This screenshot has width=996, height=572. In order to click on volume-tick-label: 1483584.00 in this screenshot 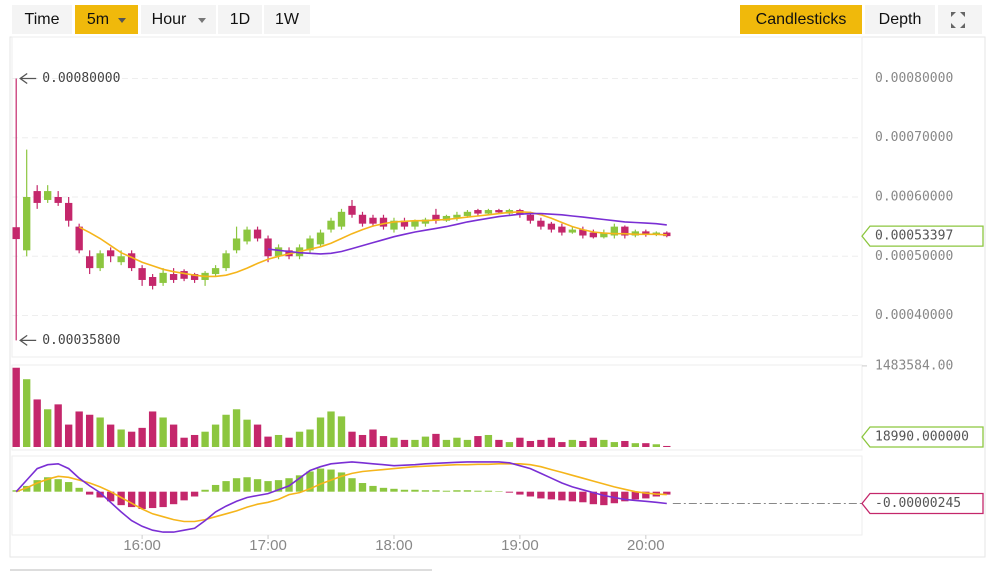, I will do `click(914, 365)`.